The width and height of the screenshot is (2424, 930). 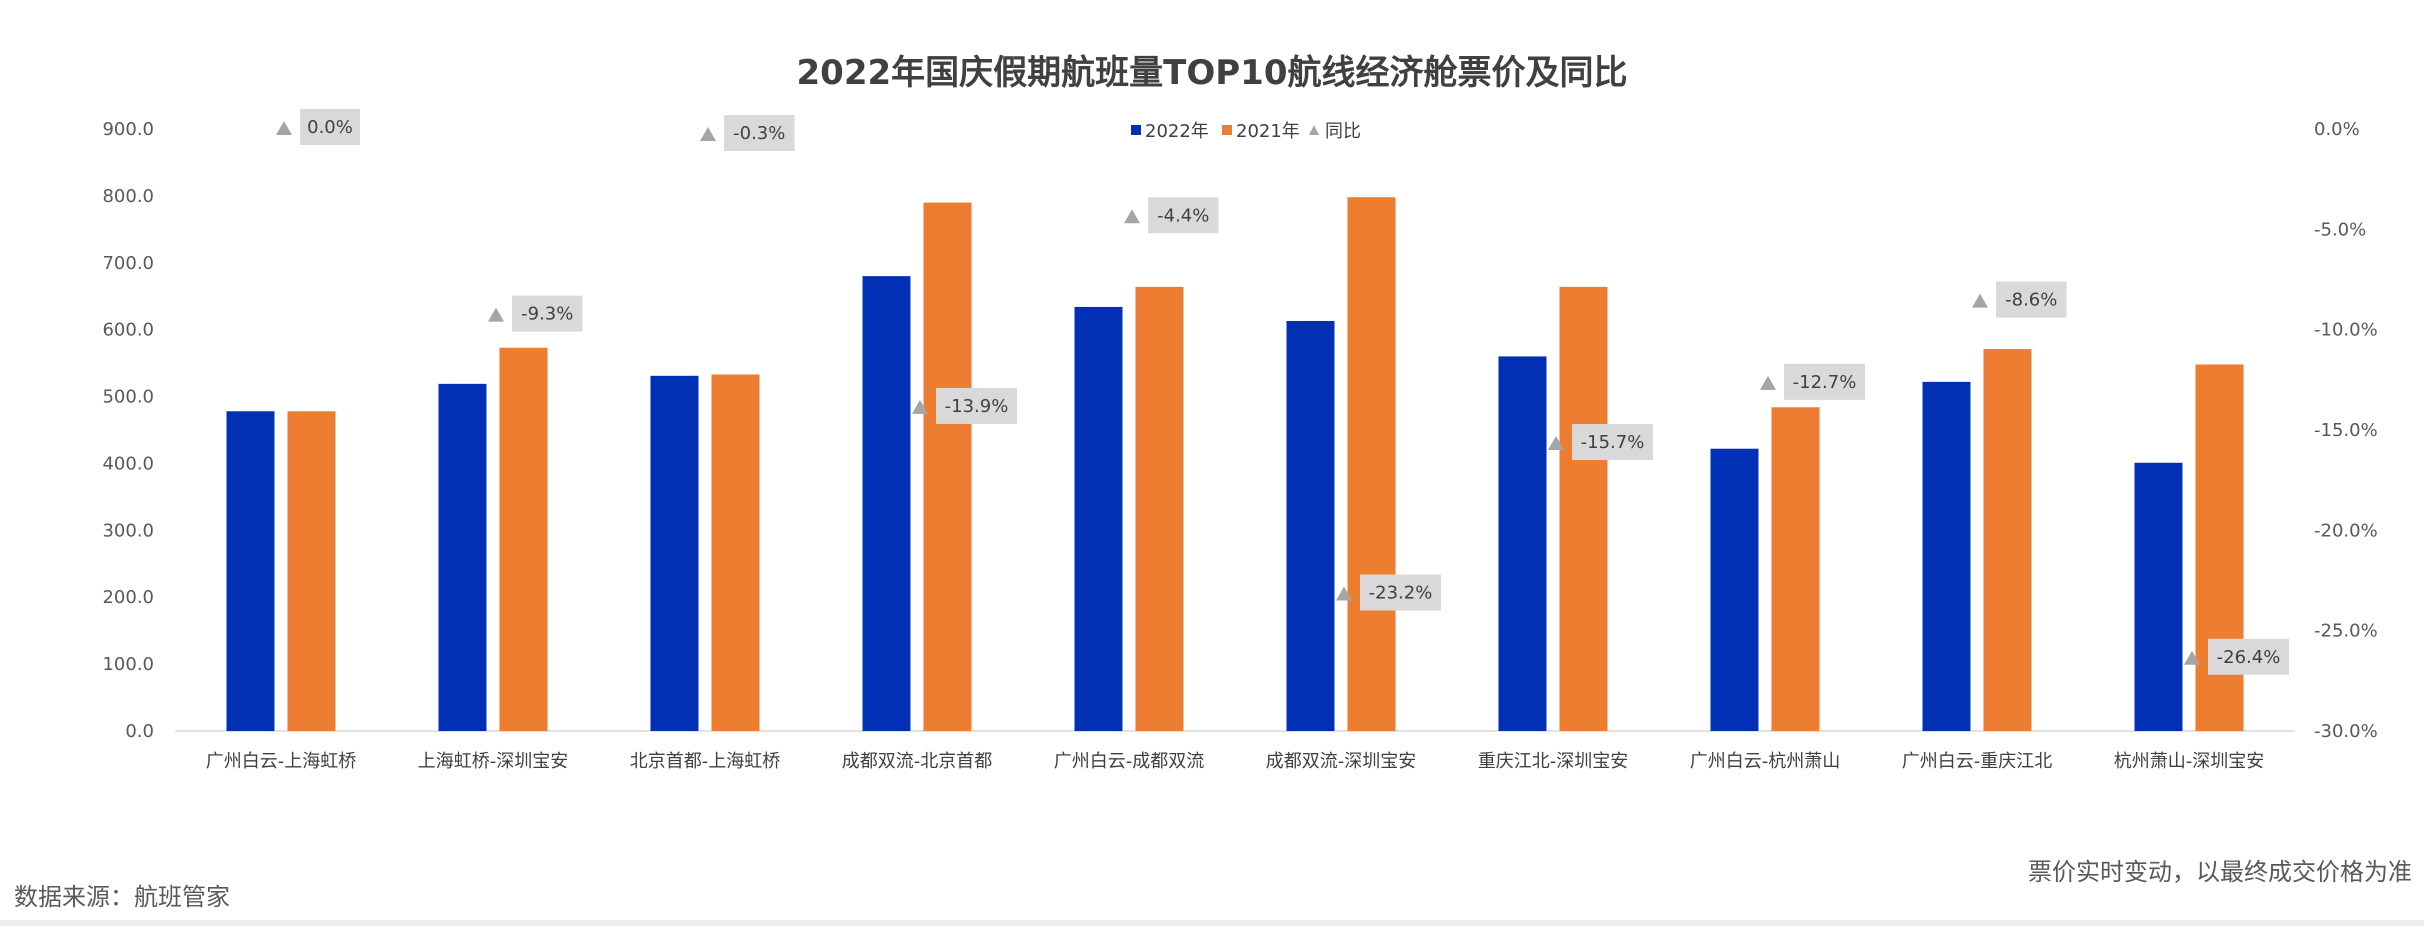 I want to click on chart-title: 2022年国庆假期航班量TOP10航线经济舱票价及同比, so click(x=1212, y=73).